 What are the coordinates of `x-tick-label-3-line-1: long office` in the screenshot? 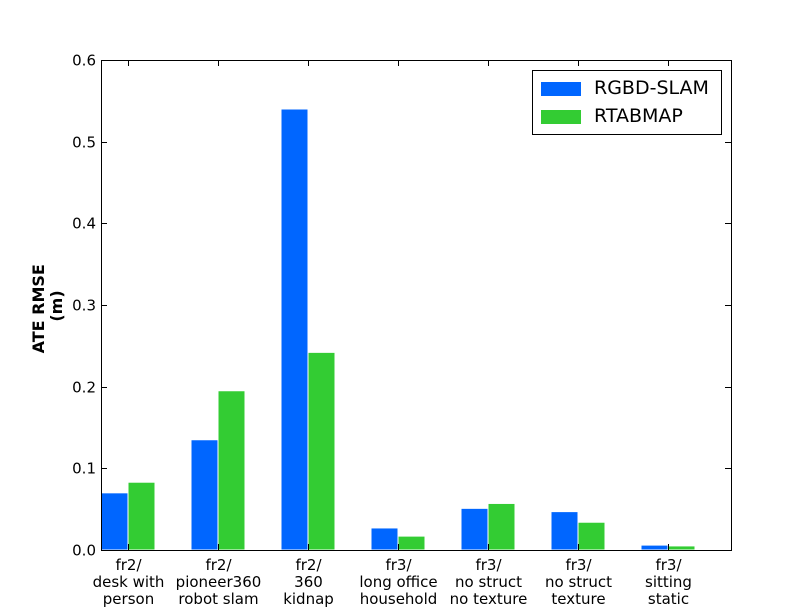 It's located at (398, 582).